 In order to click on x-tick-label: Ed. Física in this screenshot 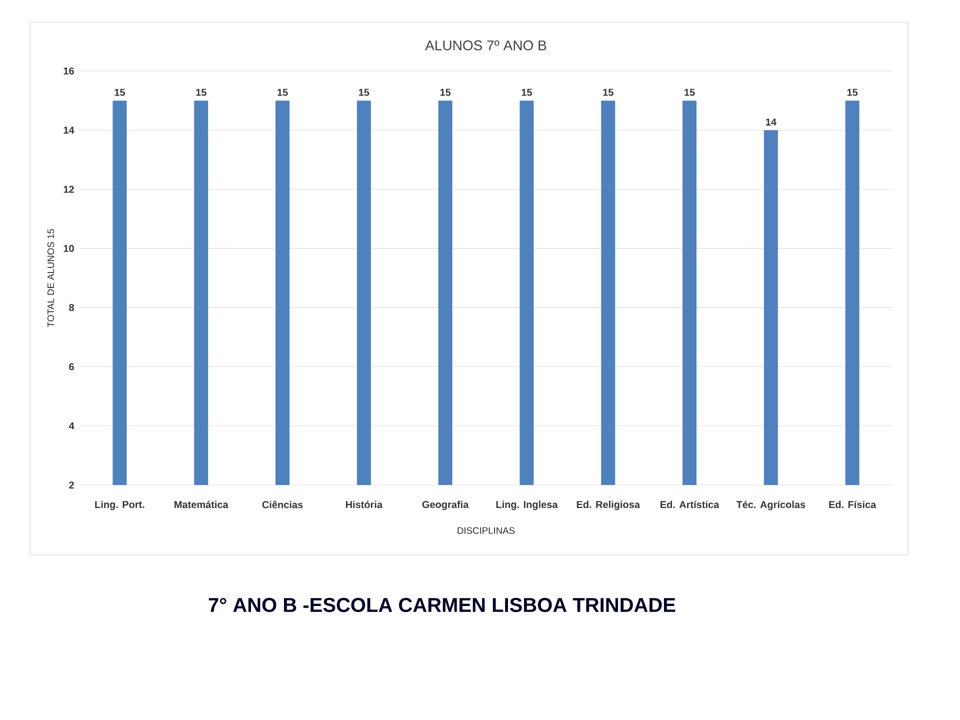, I will do `click(852, 504)`.